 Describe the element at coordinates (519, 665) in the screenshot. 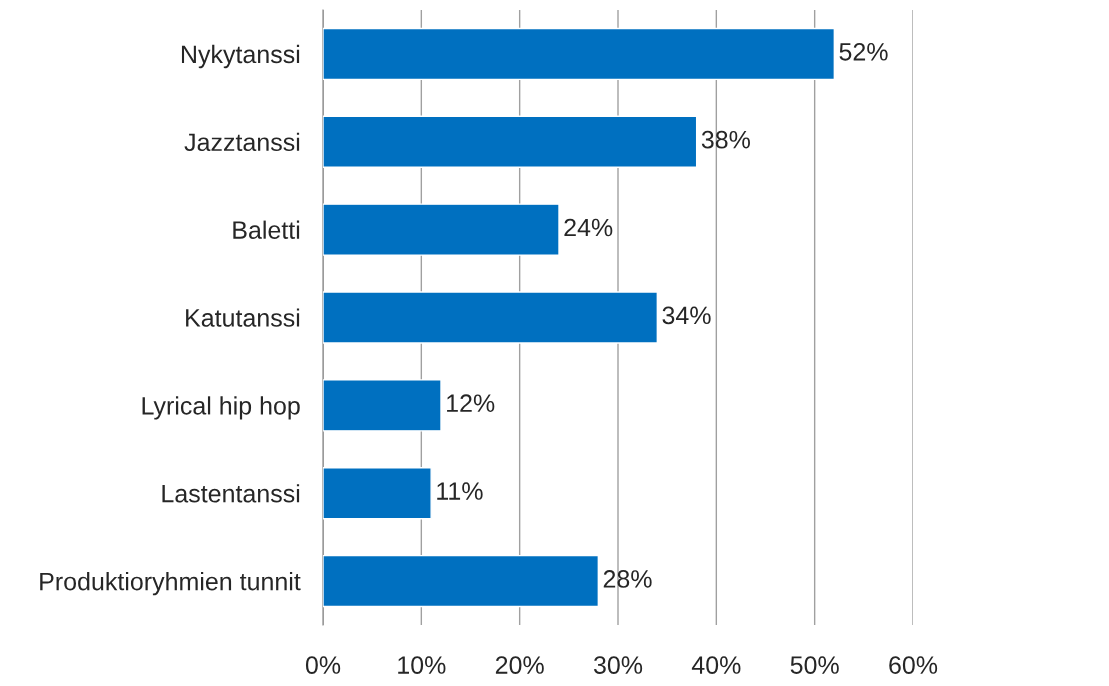

I see `x-tick-label: 20%` at that location.